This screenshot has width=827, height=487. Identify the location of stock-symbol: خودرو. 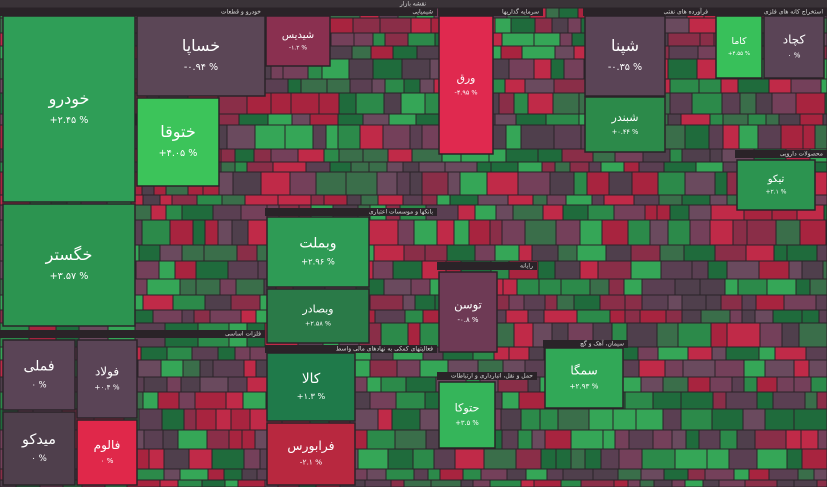
(69, 99).